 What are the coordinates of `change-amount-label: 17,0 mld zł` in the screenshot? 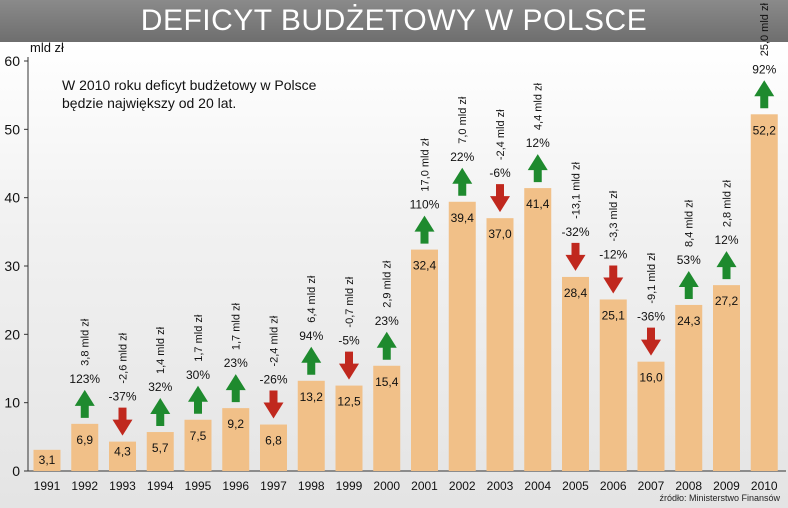 It's located at (426, 165).